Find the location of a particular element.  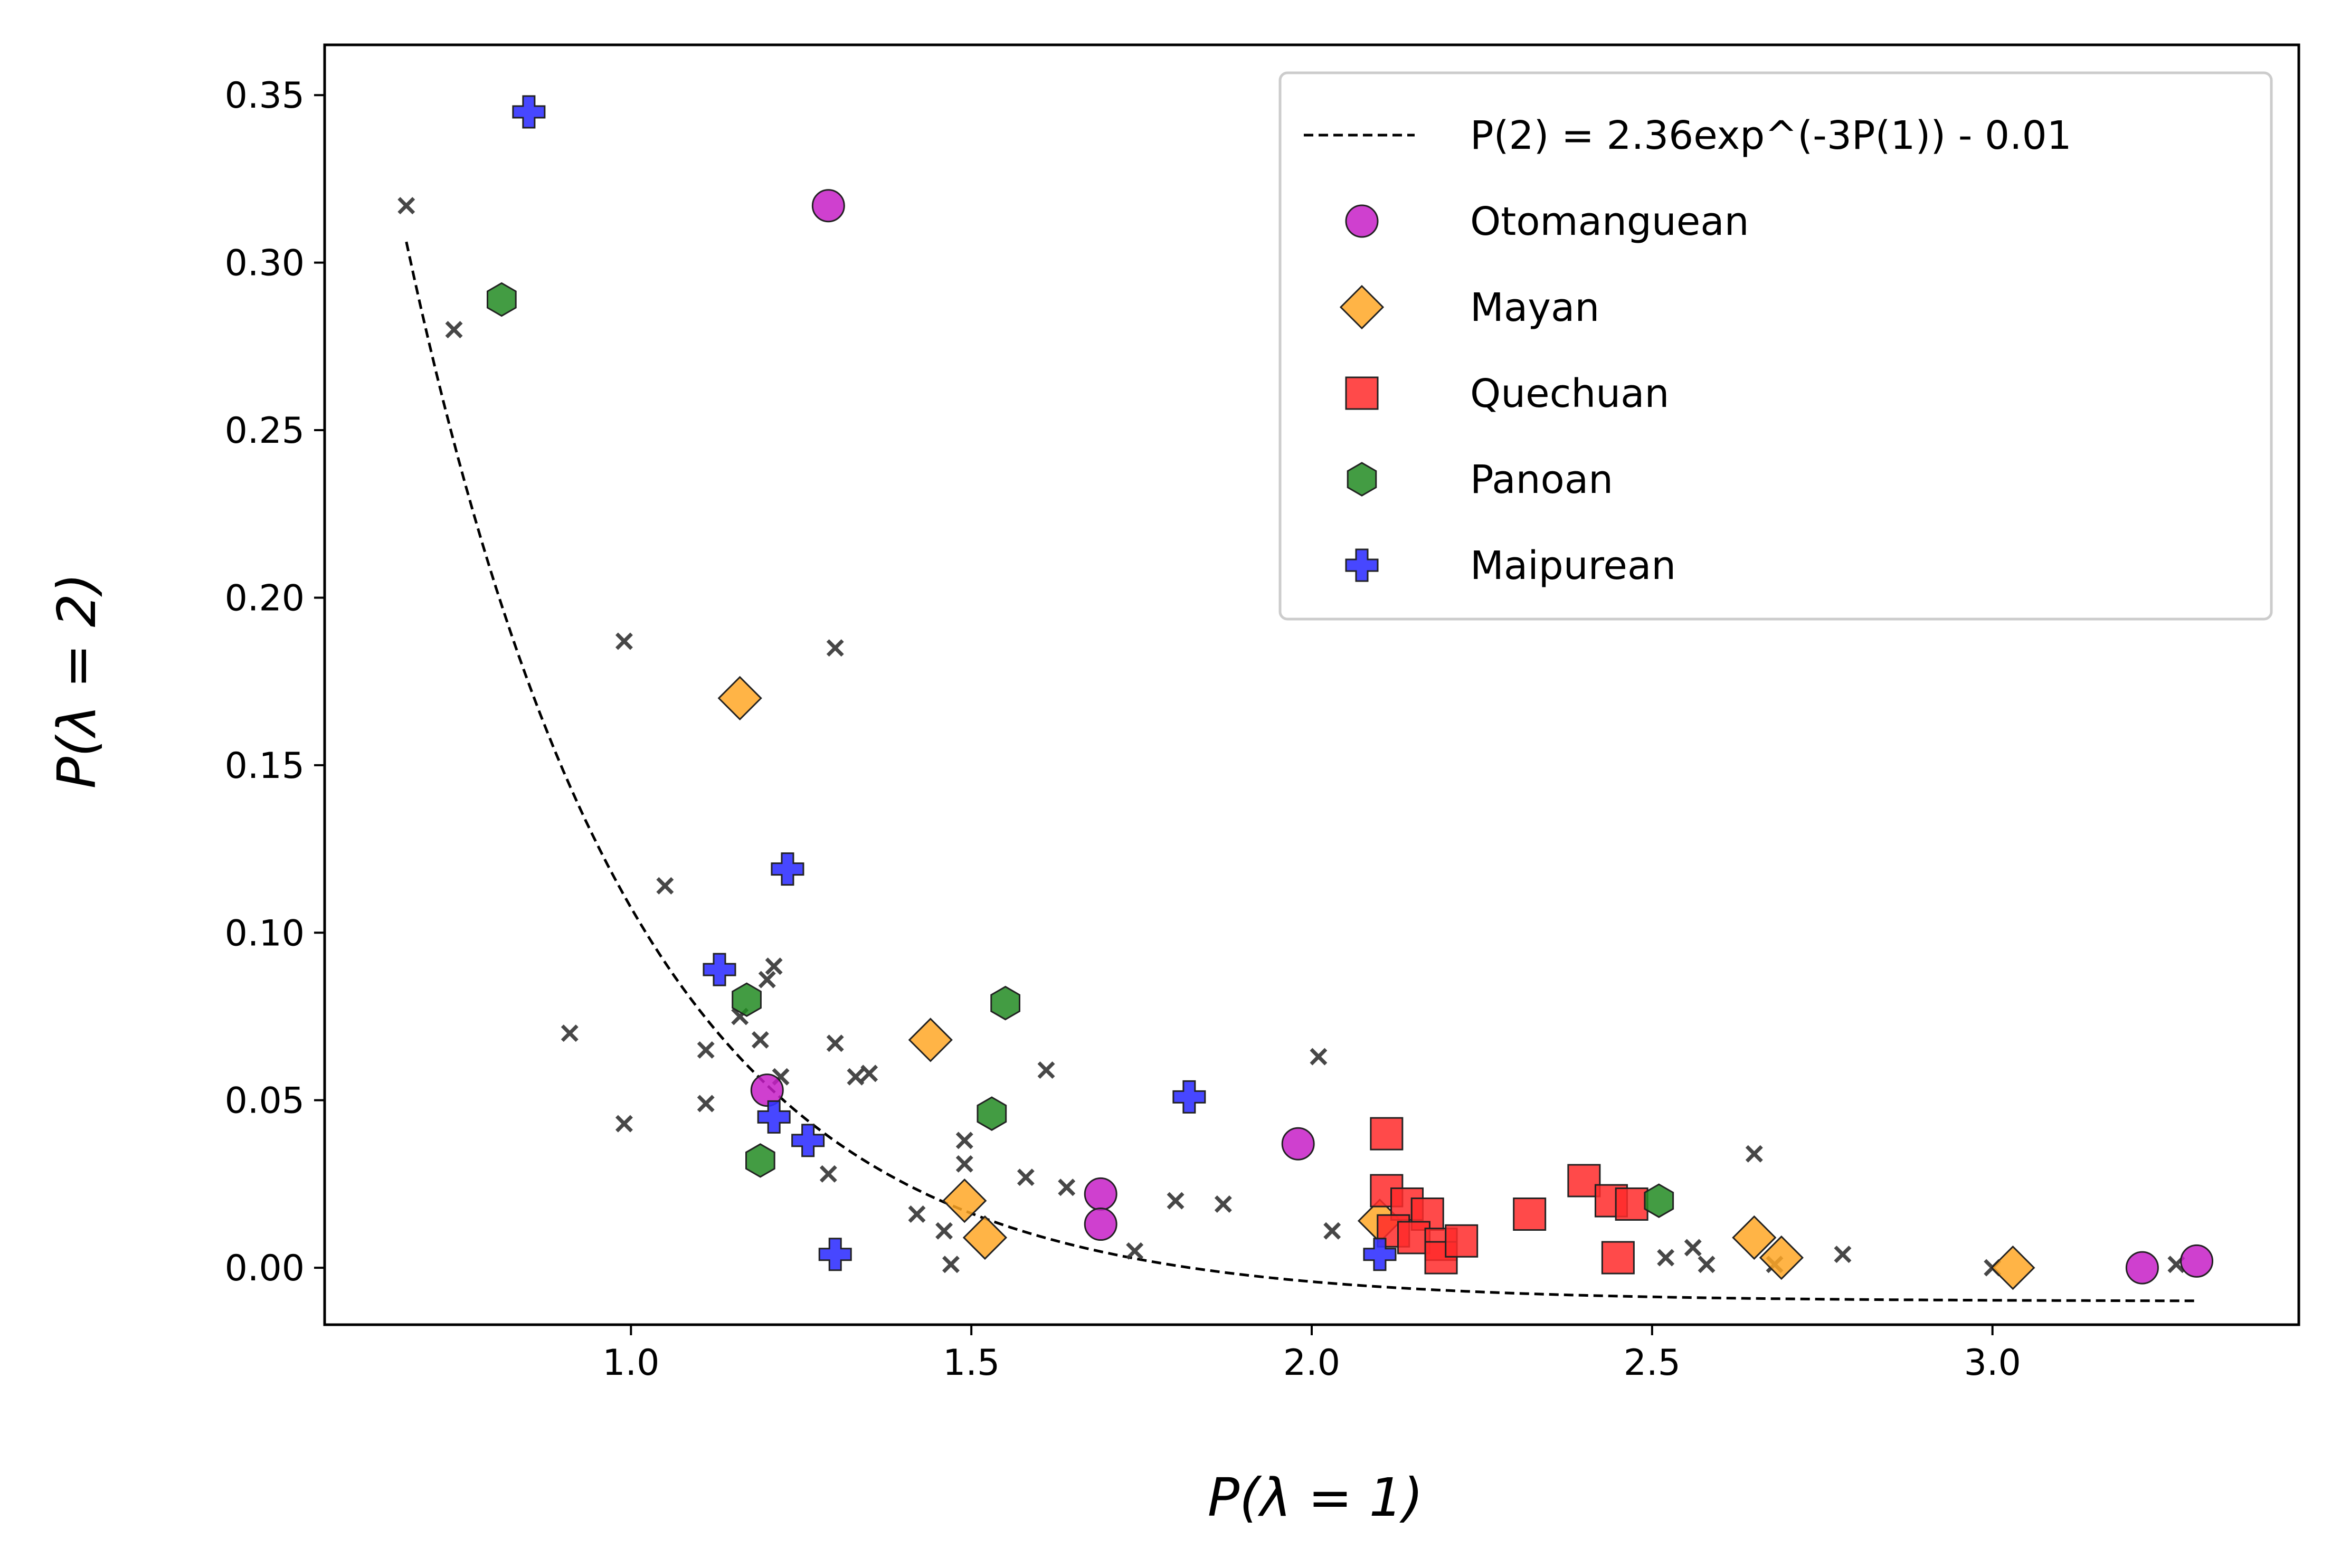

x-tick-label: 1.5 is located at coordinates (971, 1363).